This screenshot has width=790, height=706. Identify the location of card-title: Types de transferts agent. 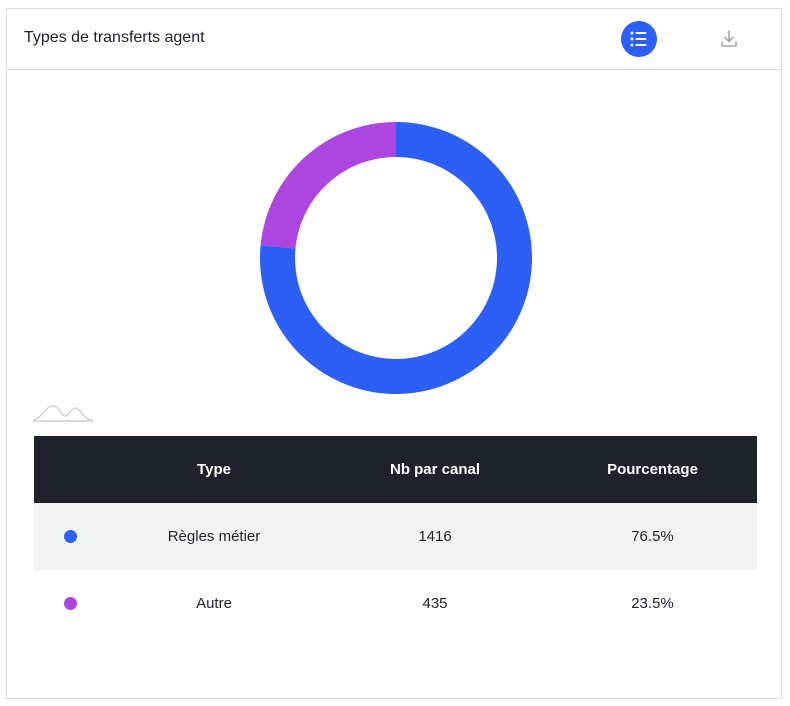
(114, 37).